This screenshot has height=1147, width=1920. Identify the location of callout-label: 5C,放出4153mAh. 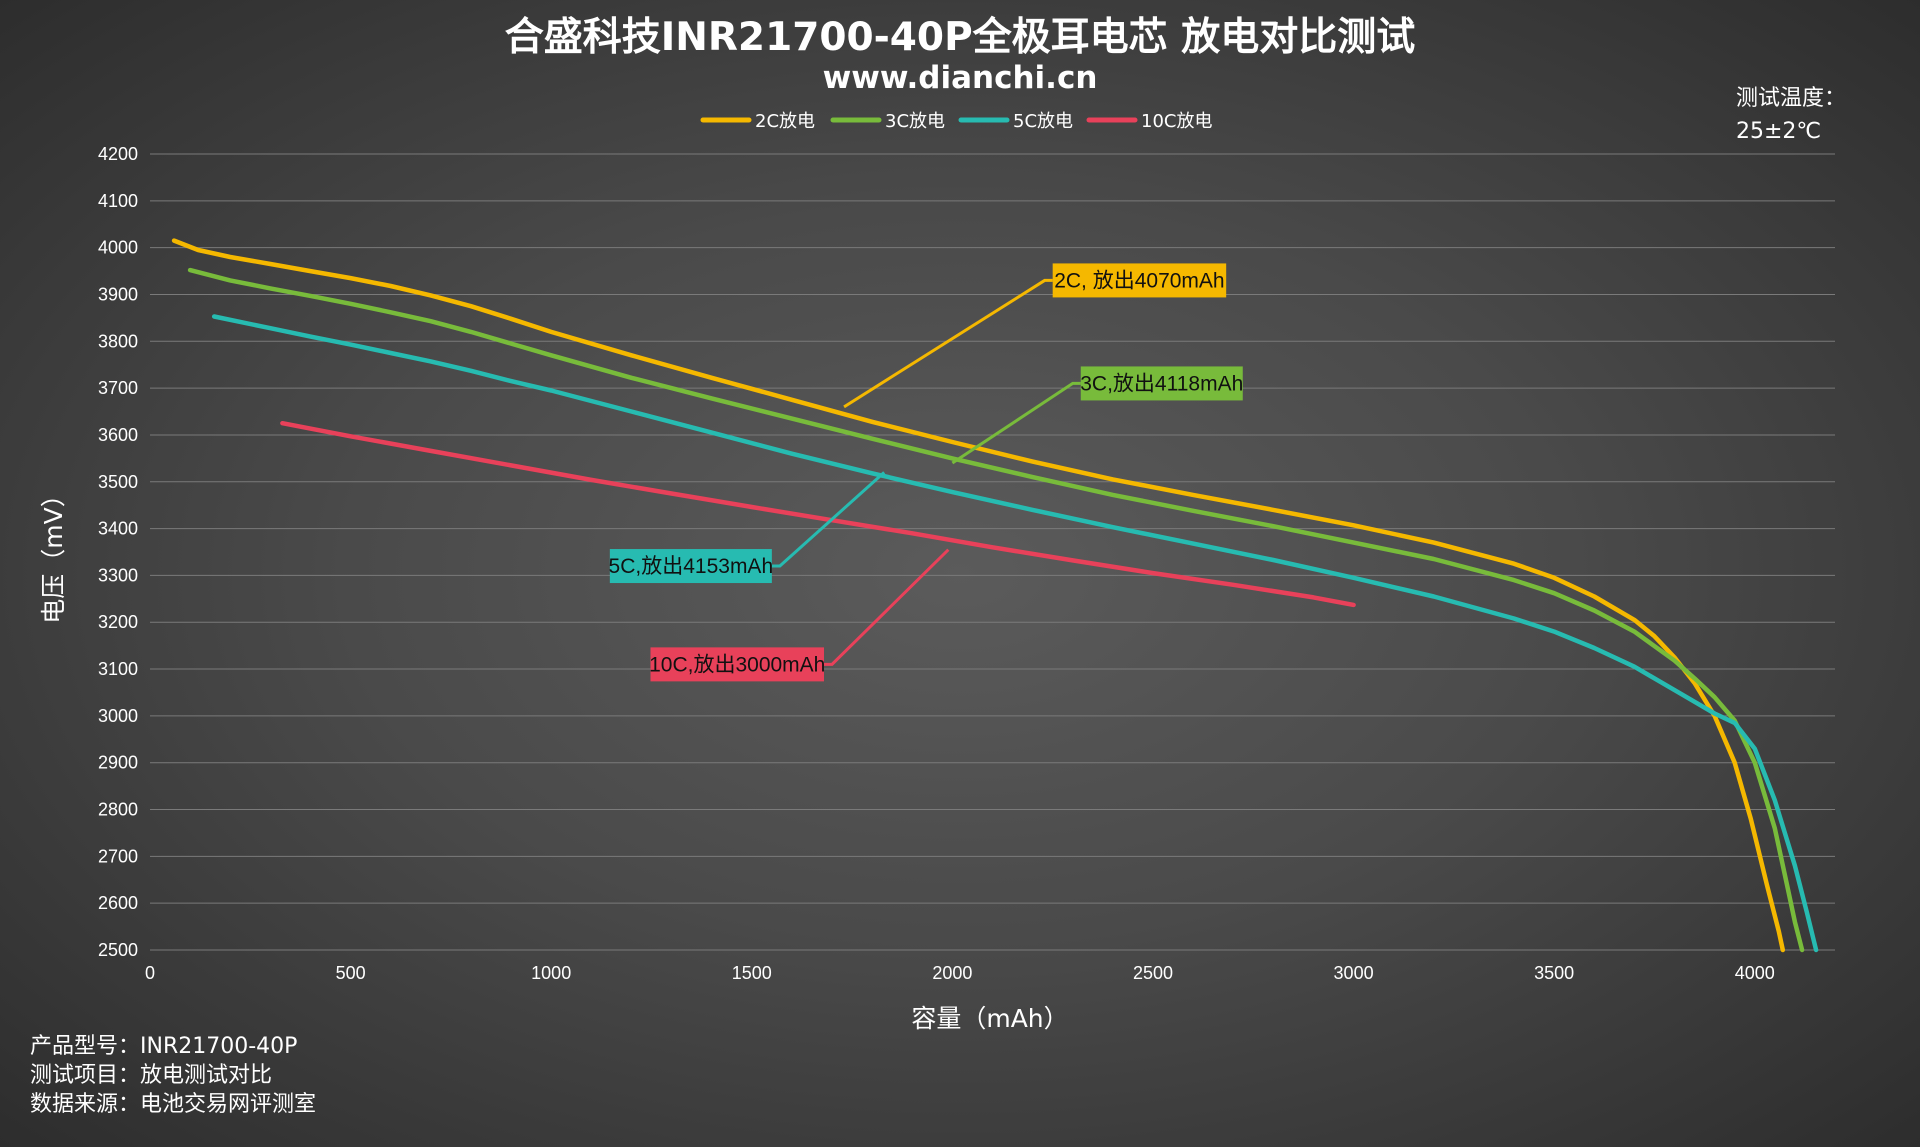
(691, 566).